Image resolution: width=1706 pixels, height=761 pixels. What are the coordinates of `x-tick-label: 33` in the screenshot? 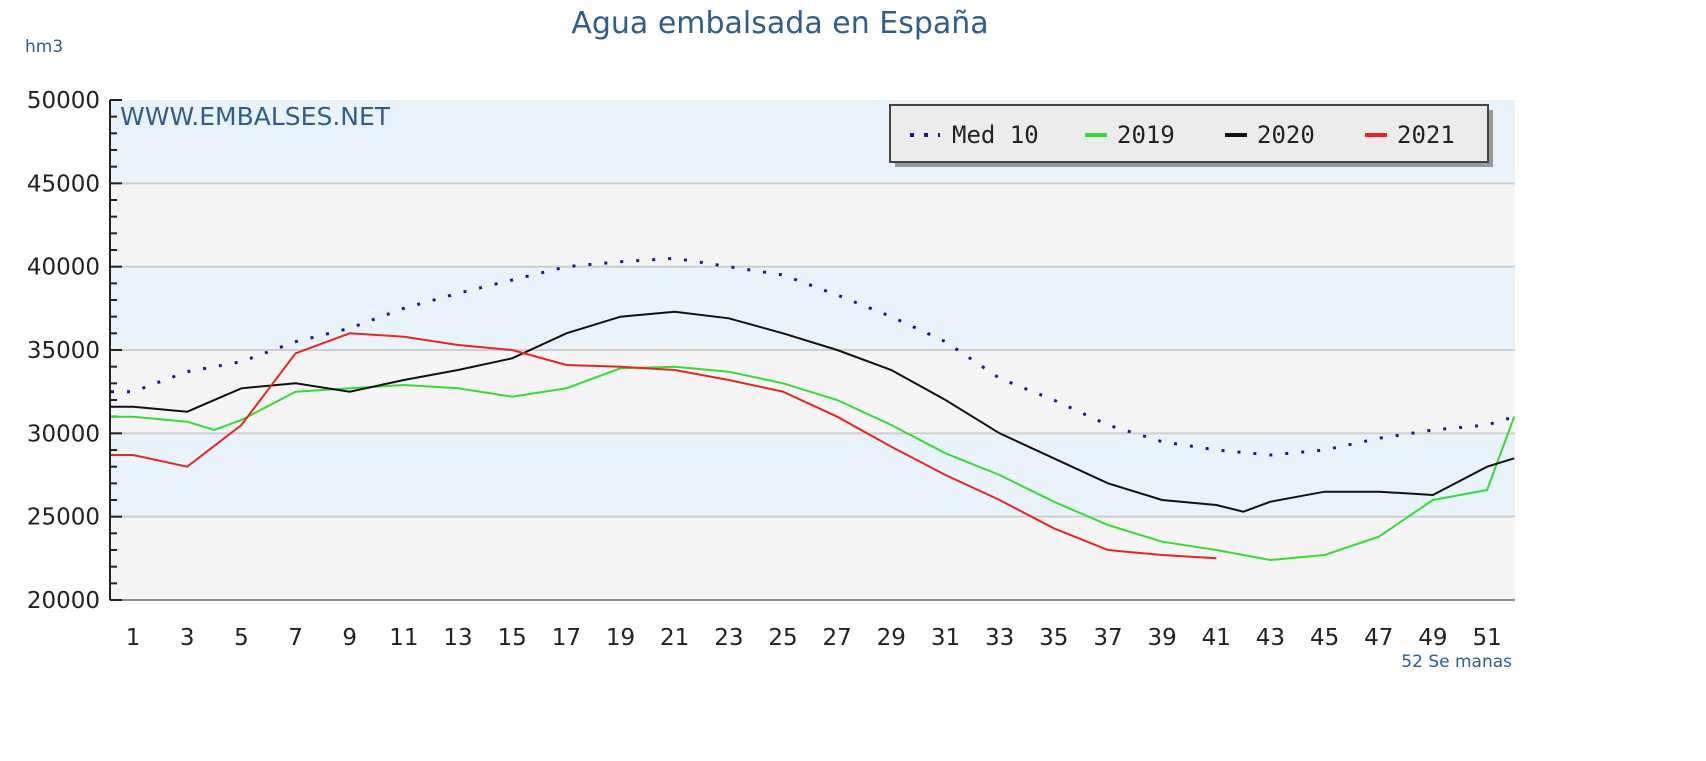 It's located at (999, 638).